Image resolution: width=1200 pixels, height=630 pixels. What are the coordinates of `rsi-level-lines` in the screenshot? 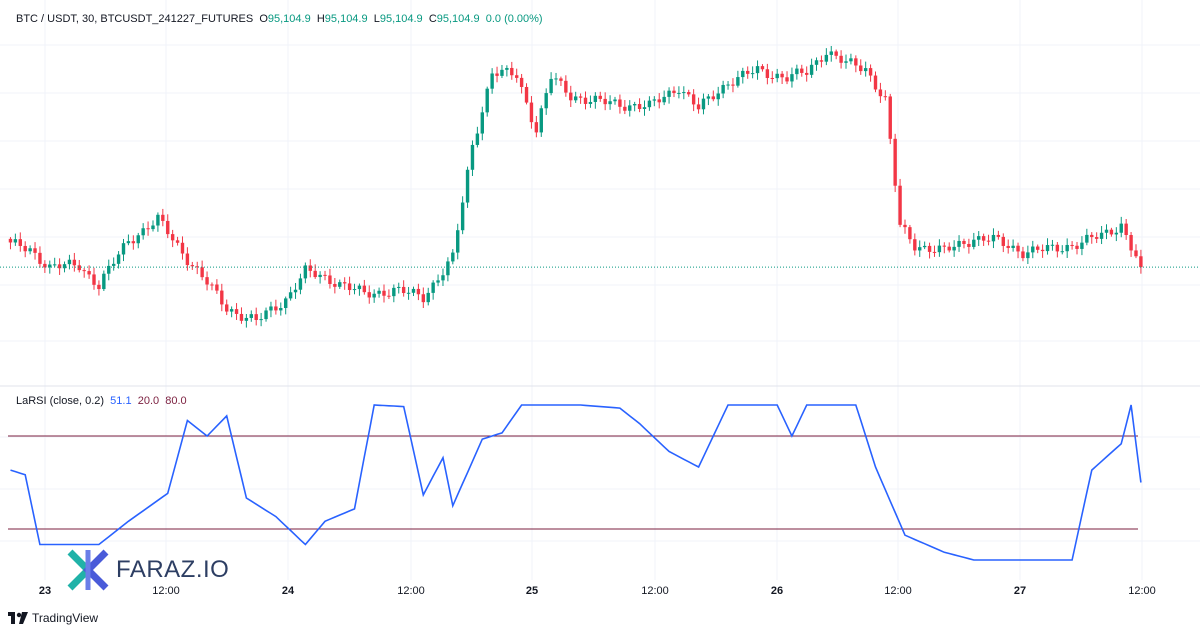 It's located at (573, 482).